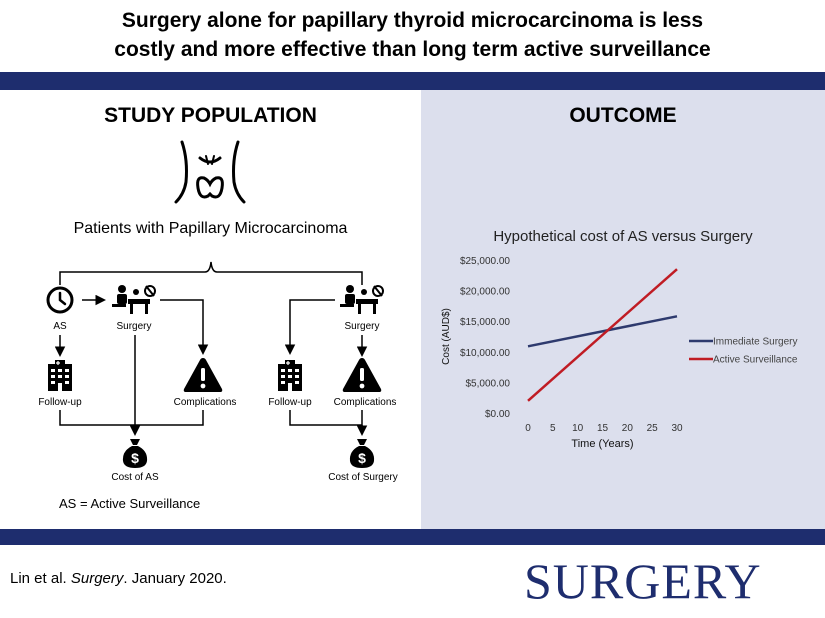  Describe the element at coordinates (677, 428) in the screenshot. I see `x-tick-label: 30` at that location.